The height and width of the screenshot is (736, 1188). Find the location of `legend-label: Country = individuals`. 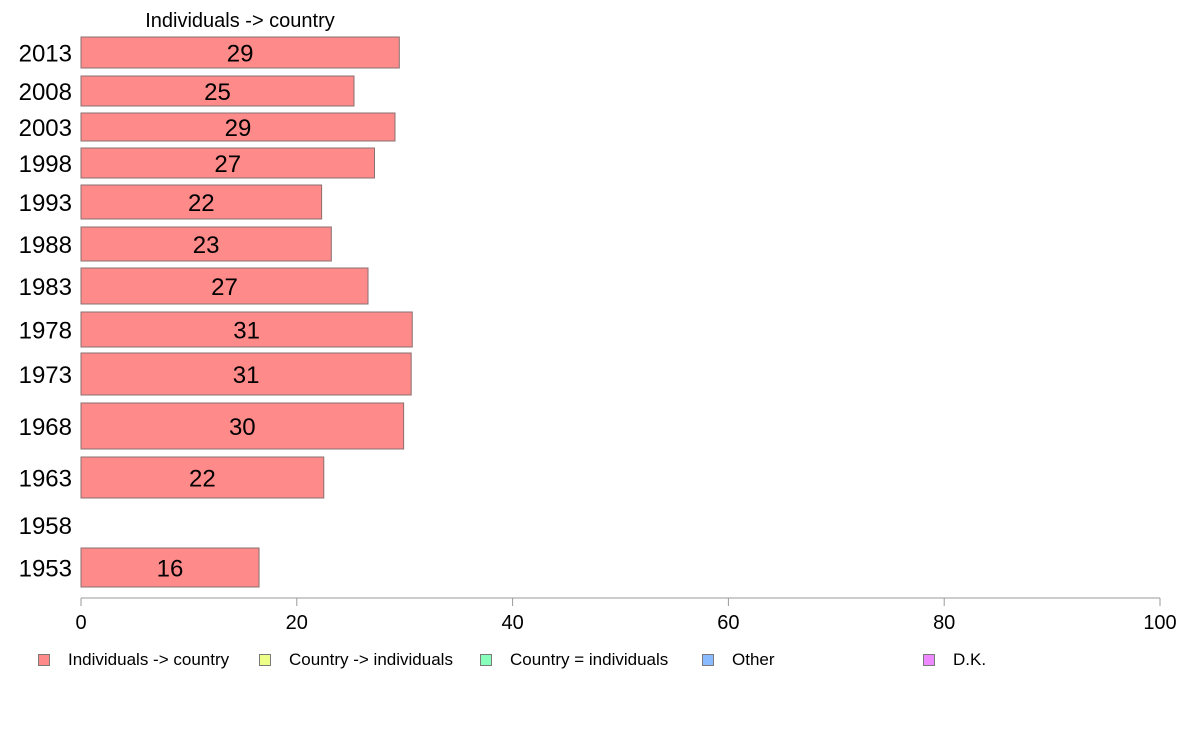

legend-label: Country = individuals is located at coordinates (589, 659).